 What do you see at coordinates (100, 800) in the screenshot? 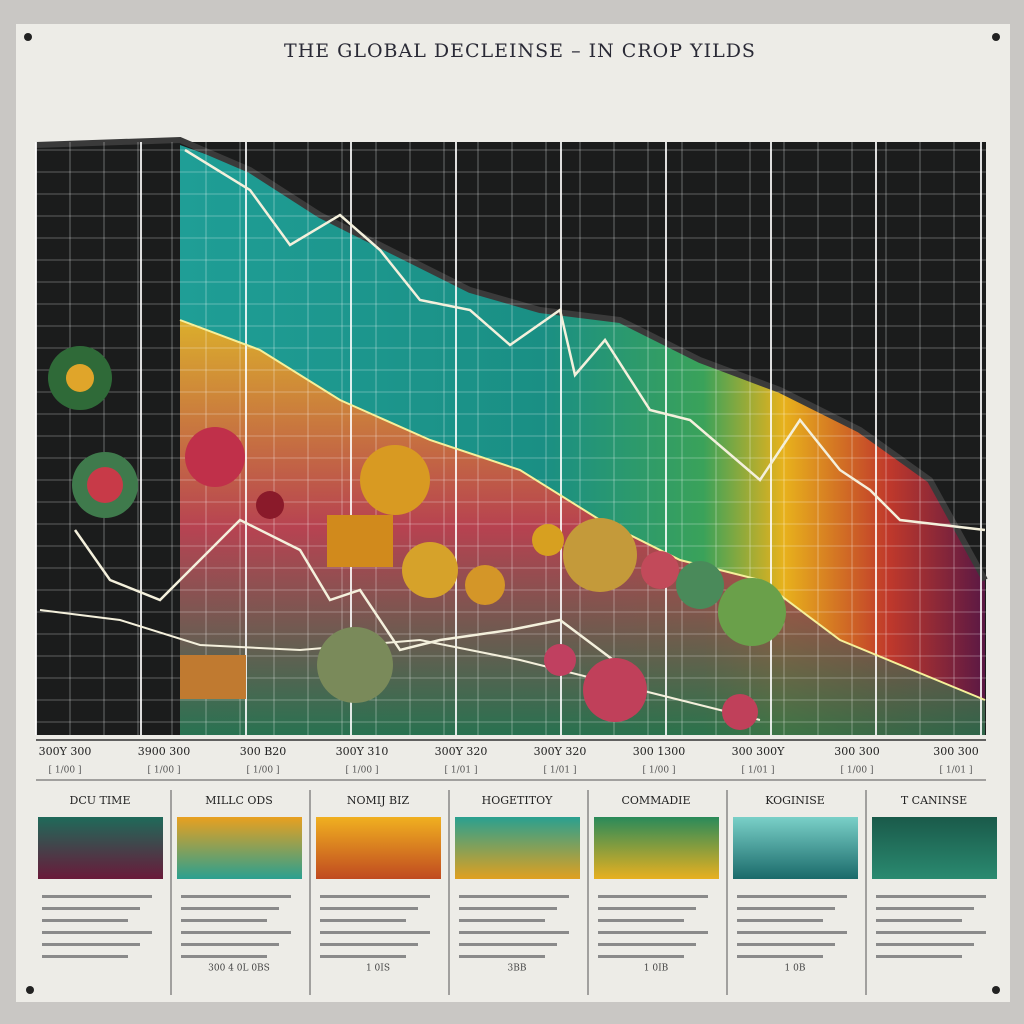
I see `panel-heading: DCU TIME` at bounding box center [100, 800].